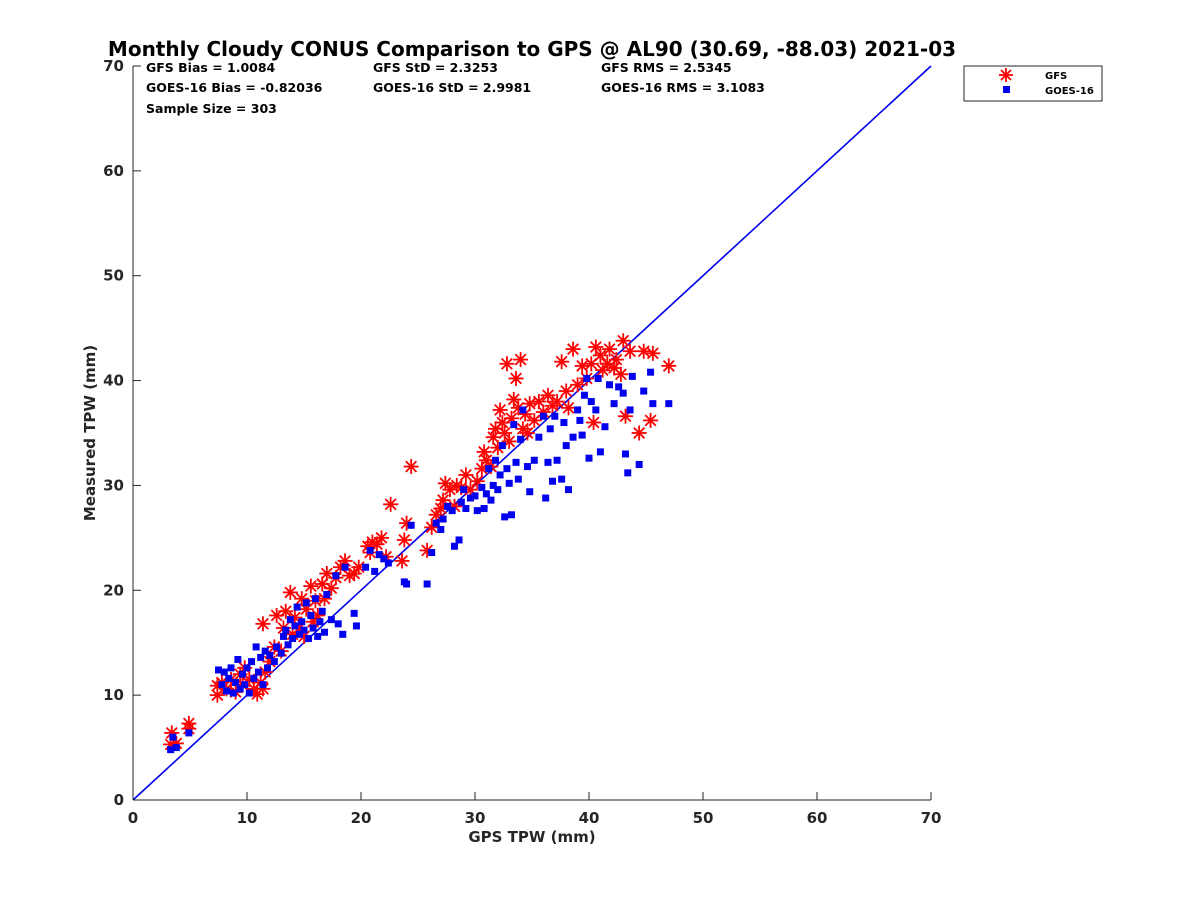 The image size is (1200, 900). Describe the element at coordinates (361, 818) in the screenshot. I see `x-tick-label: 20` at that location.